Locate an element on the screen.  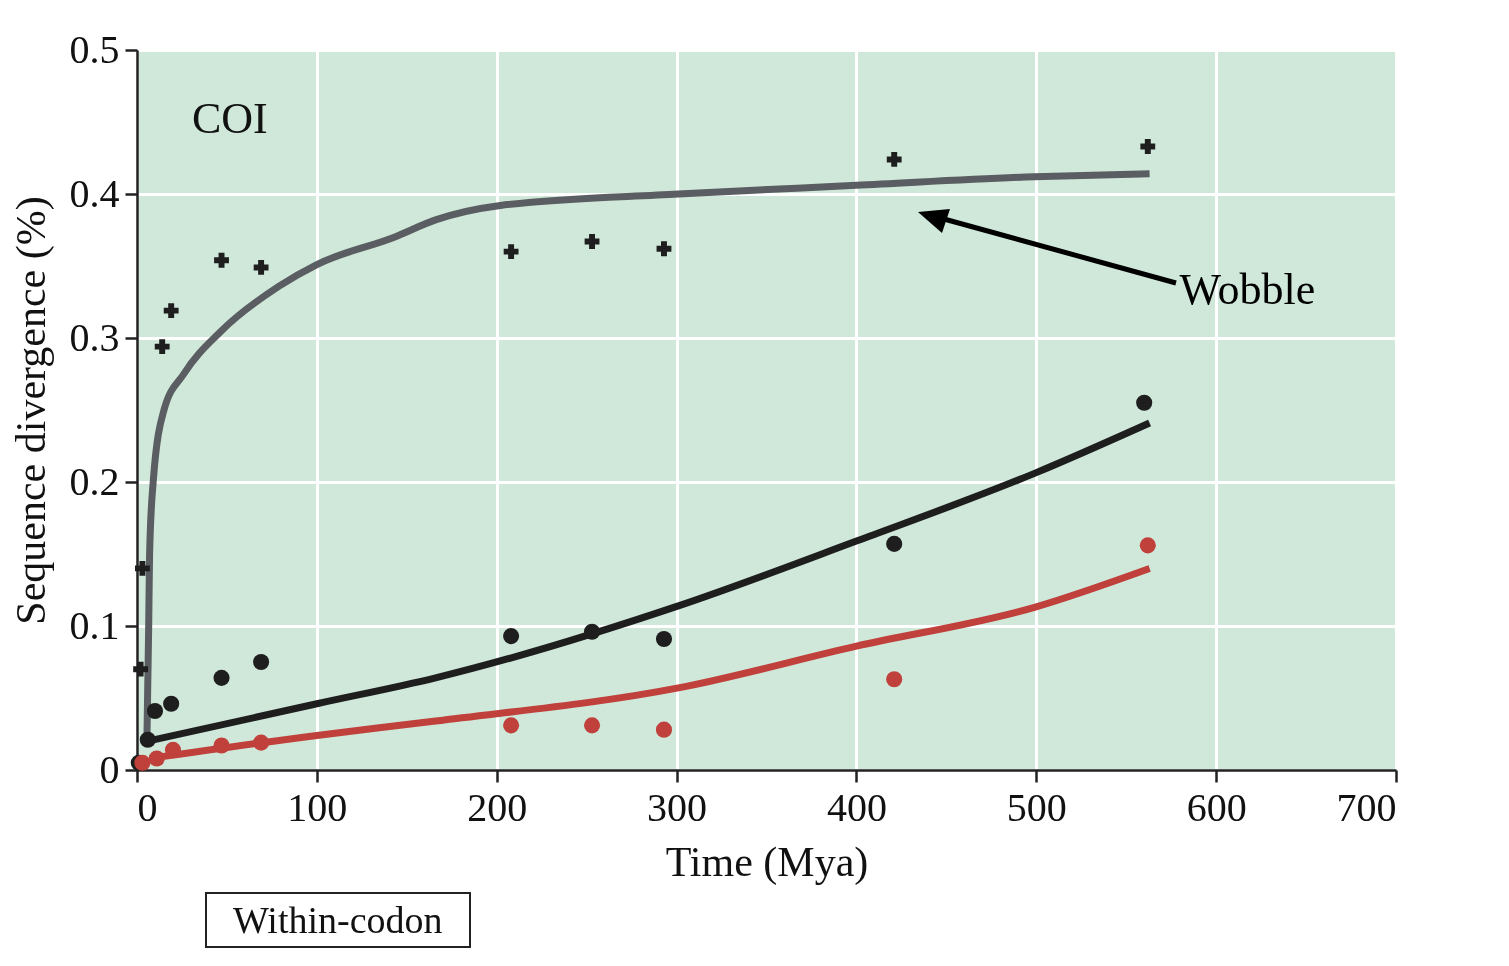
text: Within-codon is located at coordinates (338, 920).